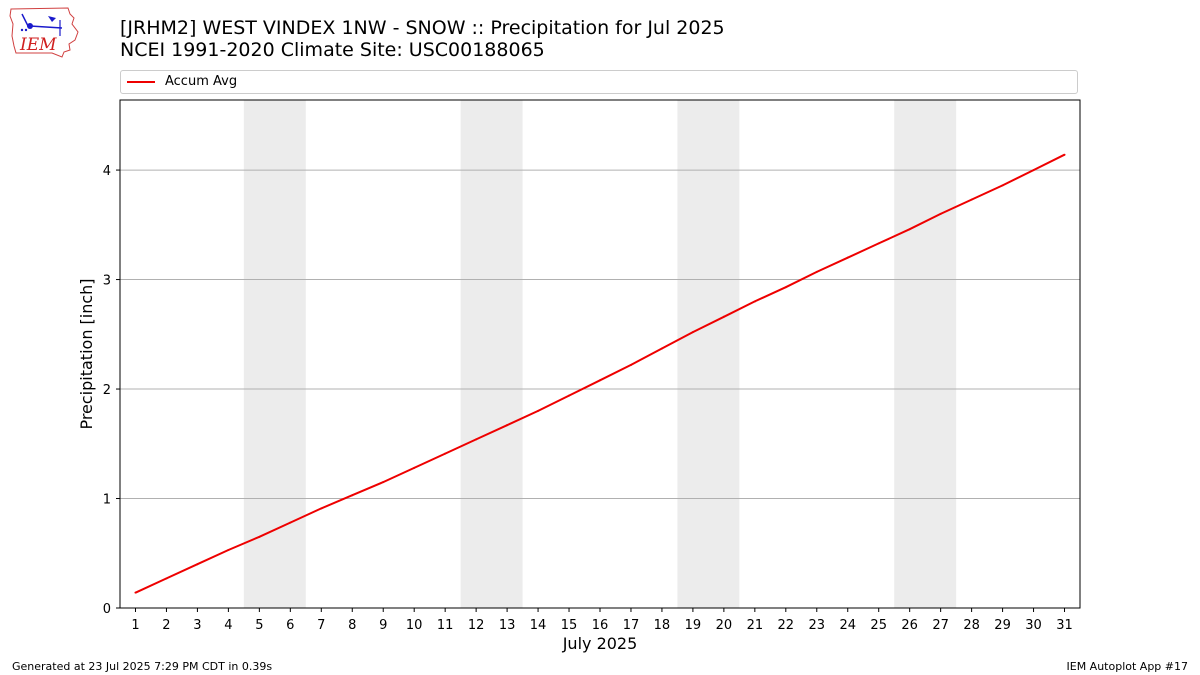  What do you see at coordinates (228, 625) in the screenshot?
I see `x-tick-label: 4` at bounding box center [228, 625].